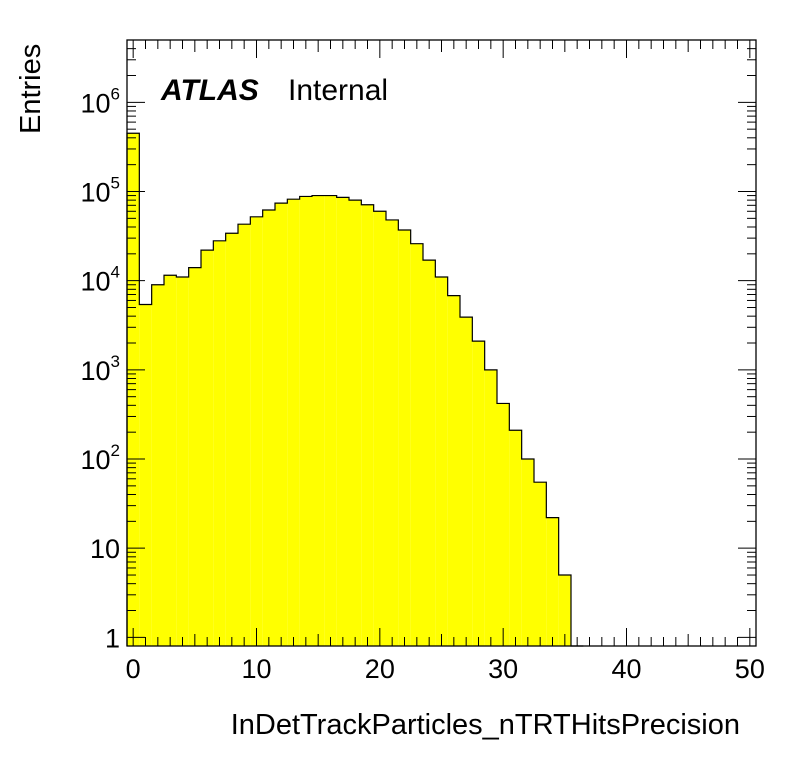 The width and height of the screenshot is (796, 772). I want to click on y-tick-label: 10, so click(105, 549).